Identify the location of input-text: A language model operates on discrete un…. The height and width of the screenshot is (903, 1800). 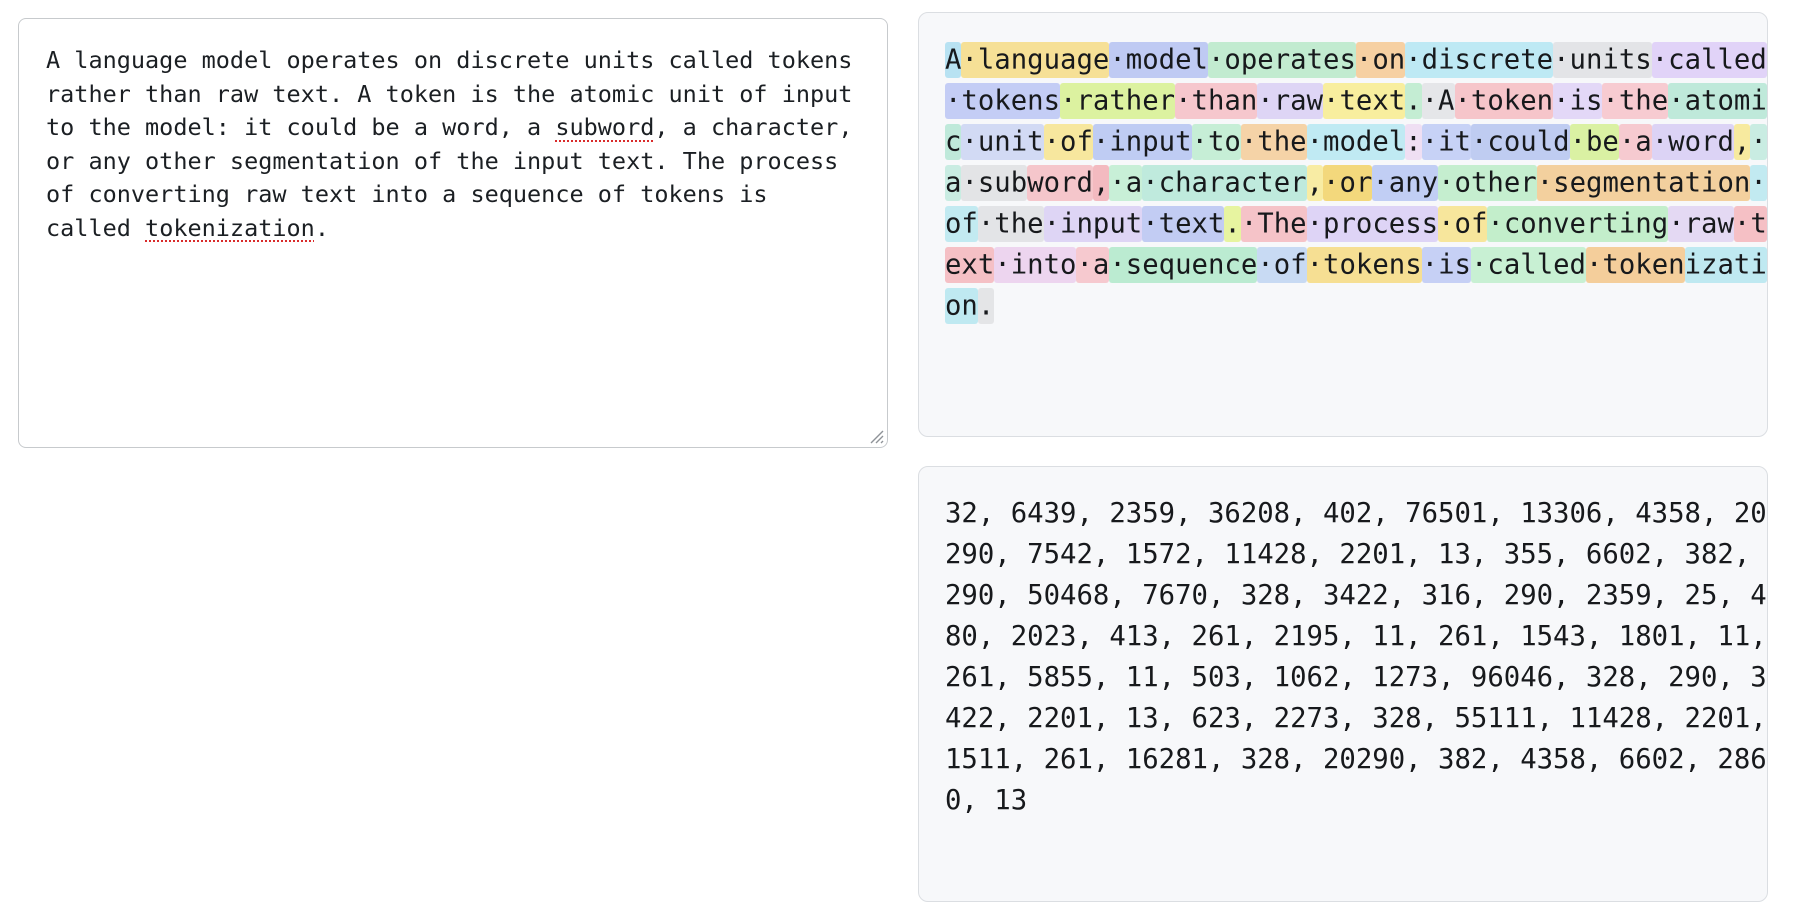
(453, 144).